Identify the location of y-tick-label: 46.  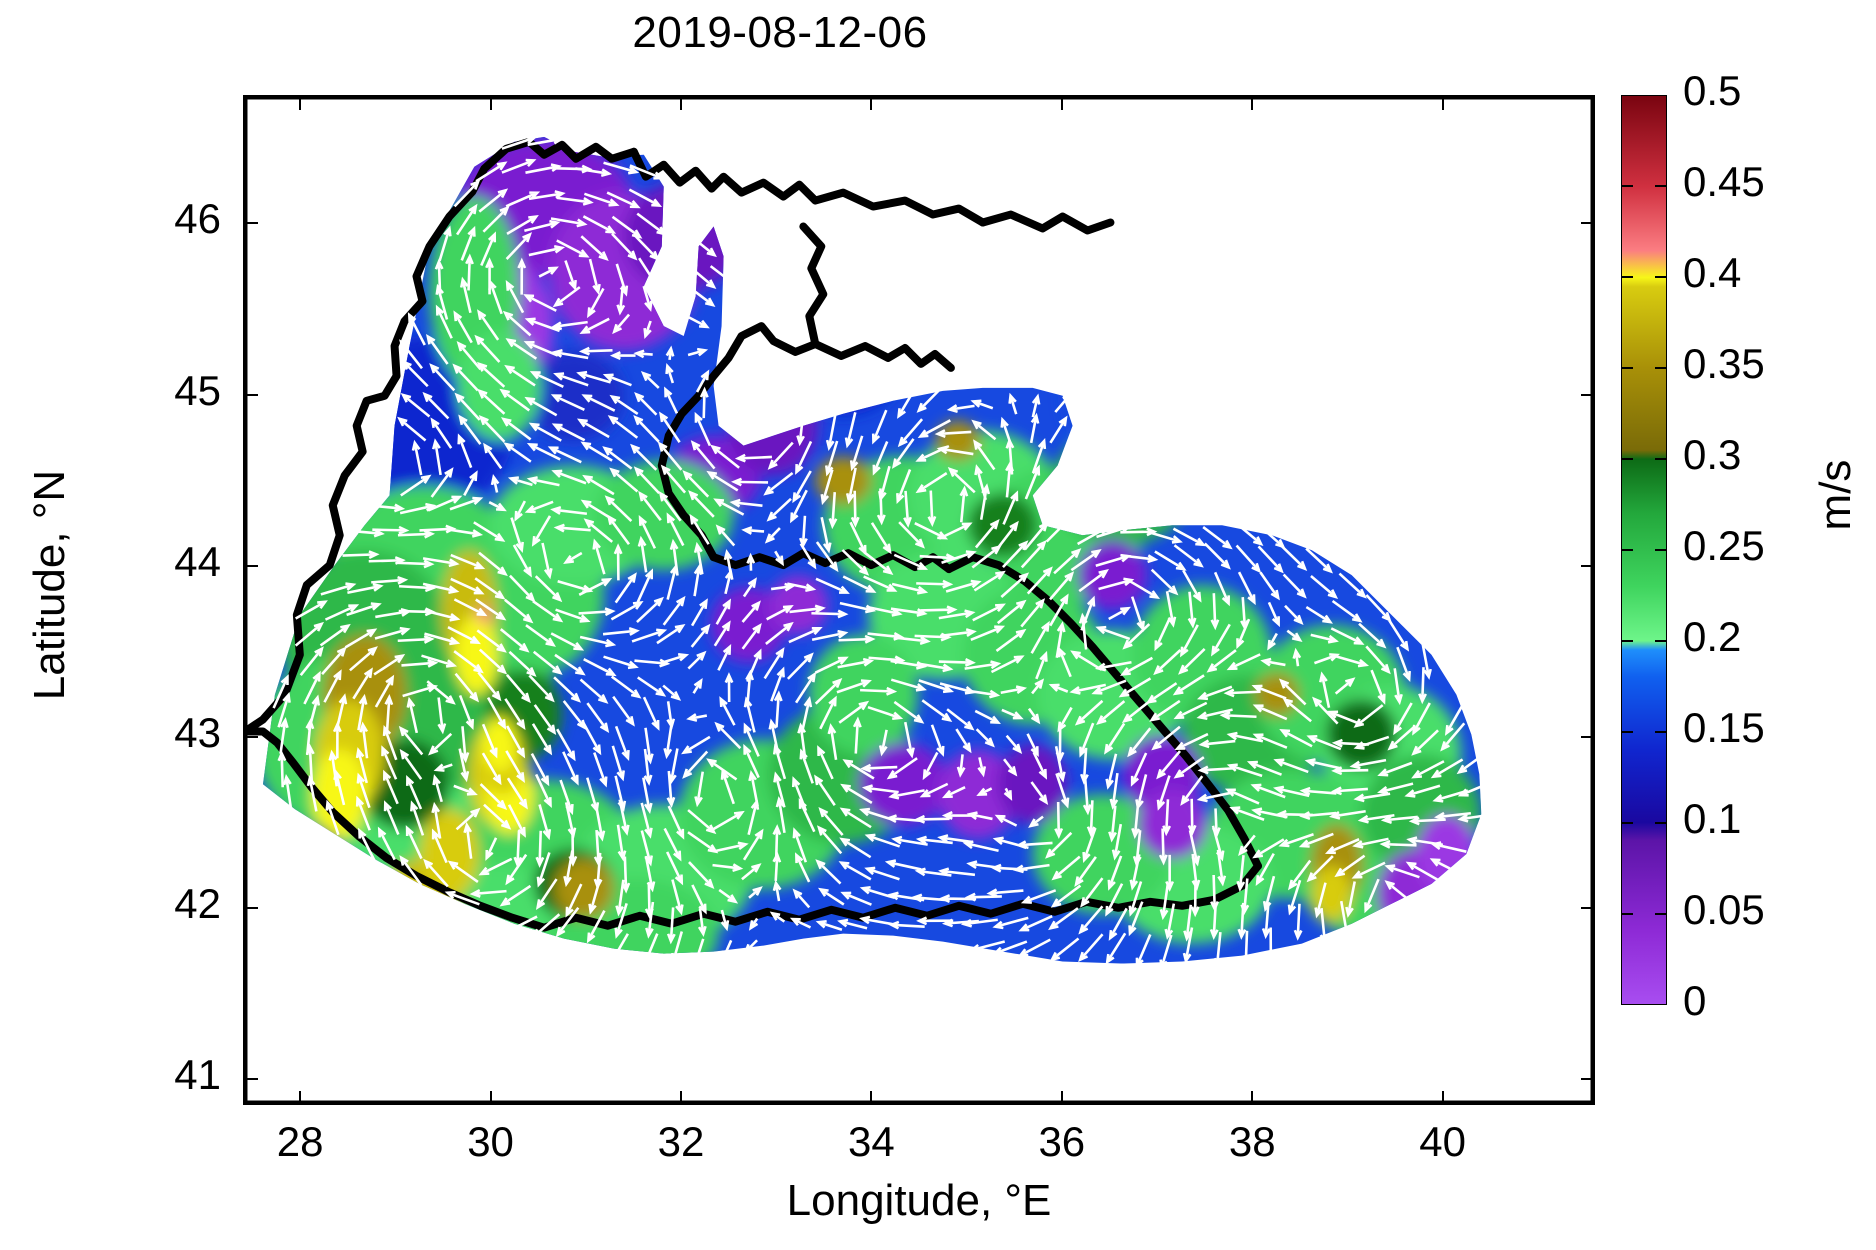
(197, 219).